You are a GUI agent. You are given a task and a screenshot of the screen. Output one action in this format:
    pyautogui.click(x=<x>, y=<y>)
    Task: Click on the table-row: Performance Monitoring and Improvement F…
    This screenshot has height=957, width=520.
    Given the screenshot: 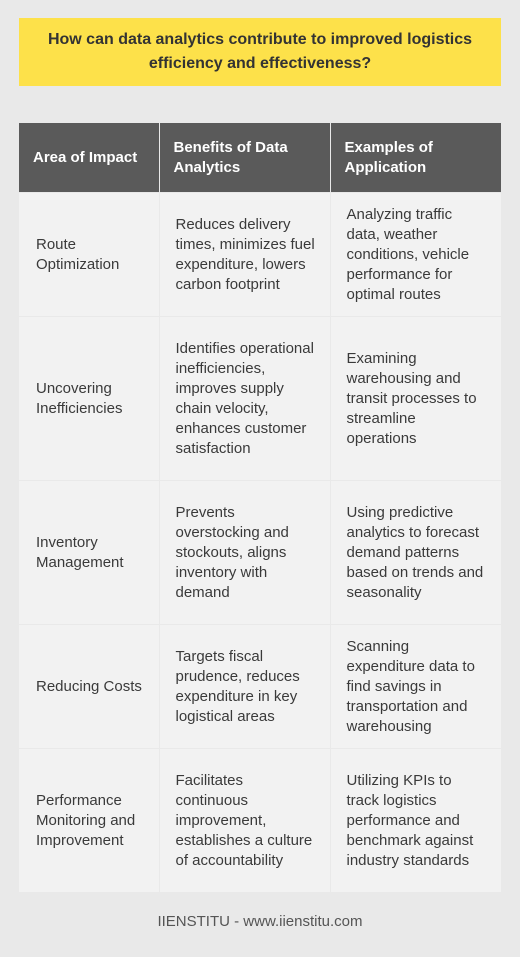 What is the action you would take?
    pyautogui.click(x=260, y=820)
    